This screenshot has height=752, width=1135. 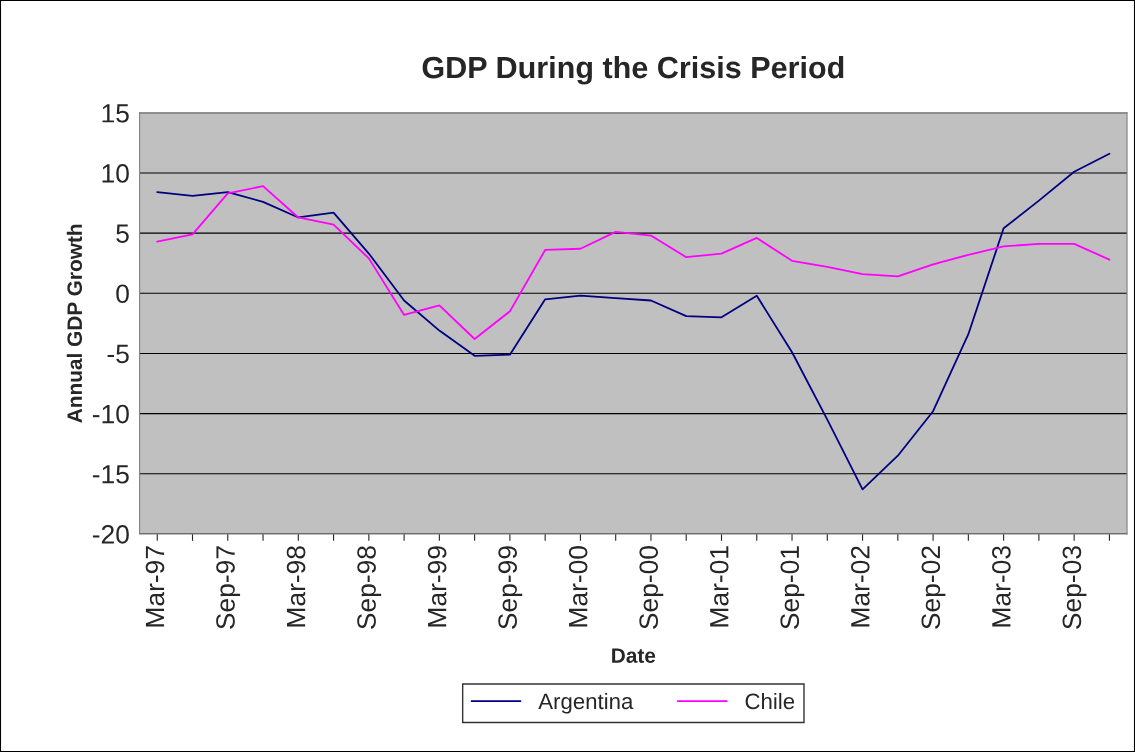 What do you see at coordinates (860, 586) in the screenshot?
I see `x-tick-label: Mar-02` at bounding box center [860, 586].